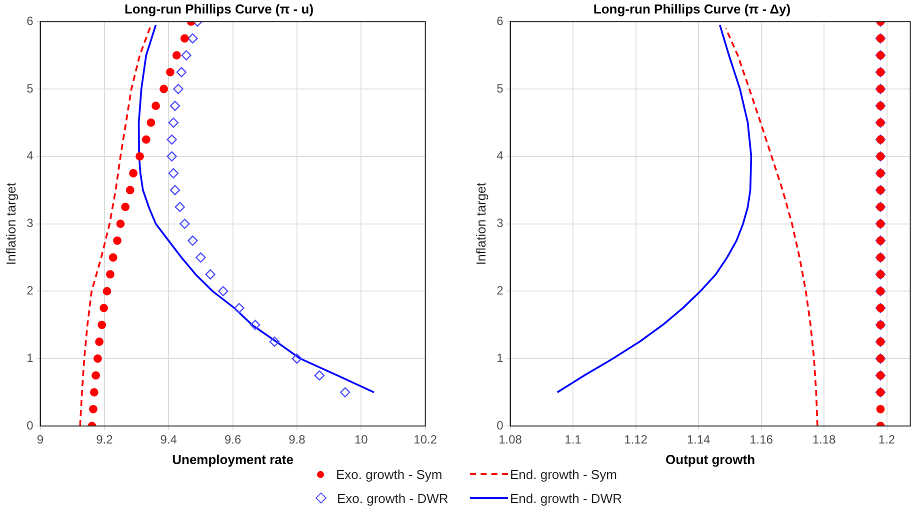 The image size is (916, 514). What do you see at coordinates (426, 439) in the screenshot?
I see `x-tick-label: 10.2` at bounding box center [426, 439].